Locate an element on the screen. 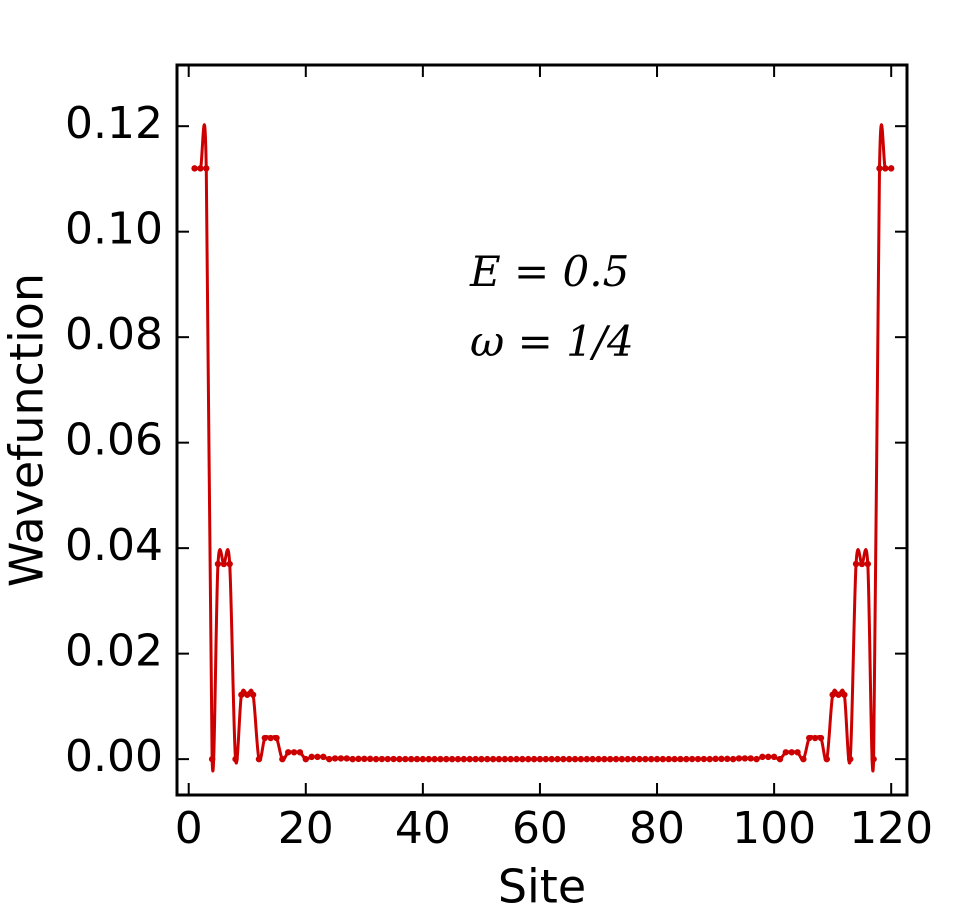  y-tick-label: 0.12 is located at coordinates (114, 123).